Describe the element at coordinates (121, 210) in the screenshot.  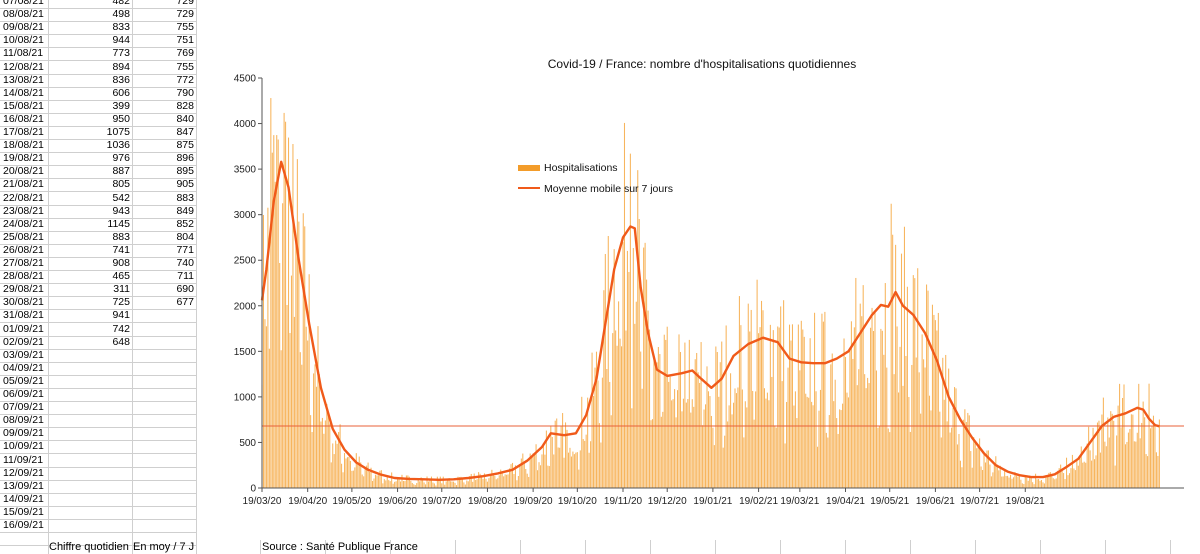
I see `cell-daily: 943` at that location.